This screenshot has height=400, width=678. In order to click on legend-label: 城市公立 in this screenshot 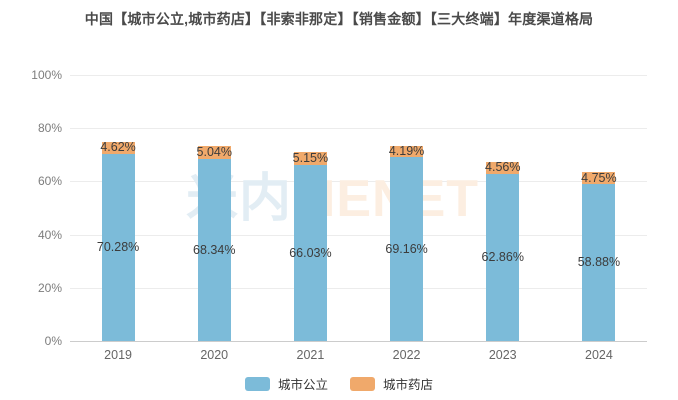, I will do `click(302, 385)`.